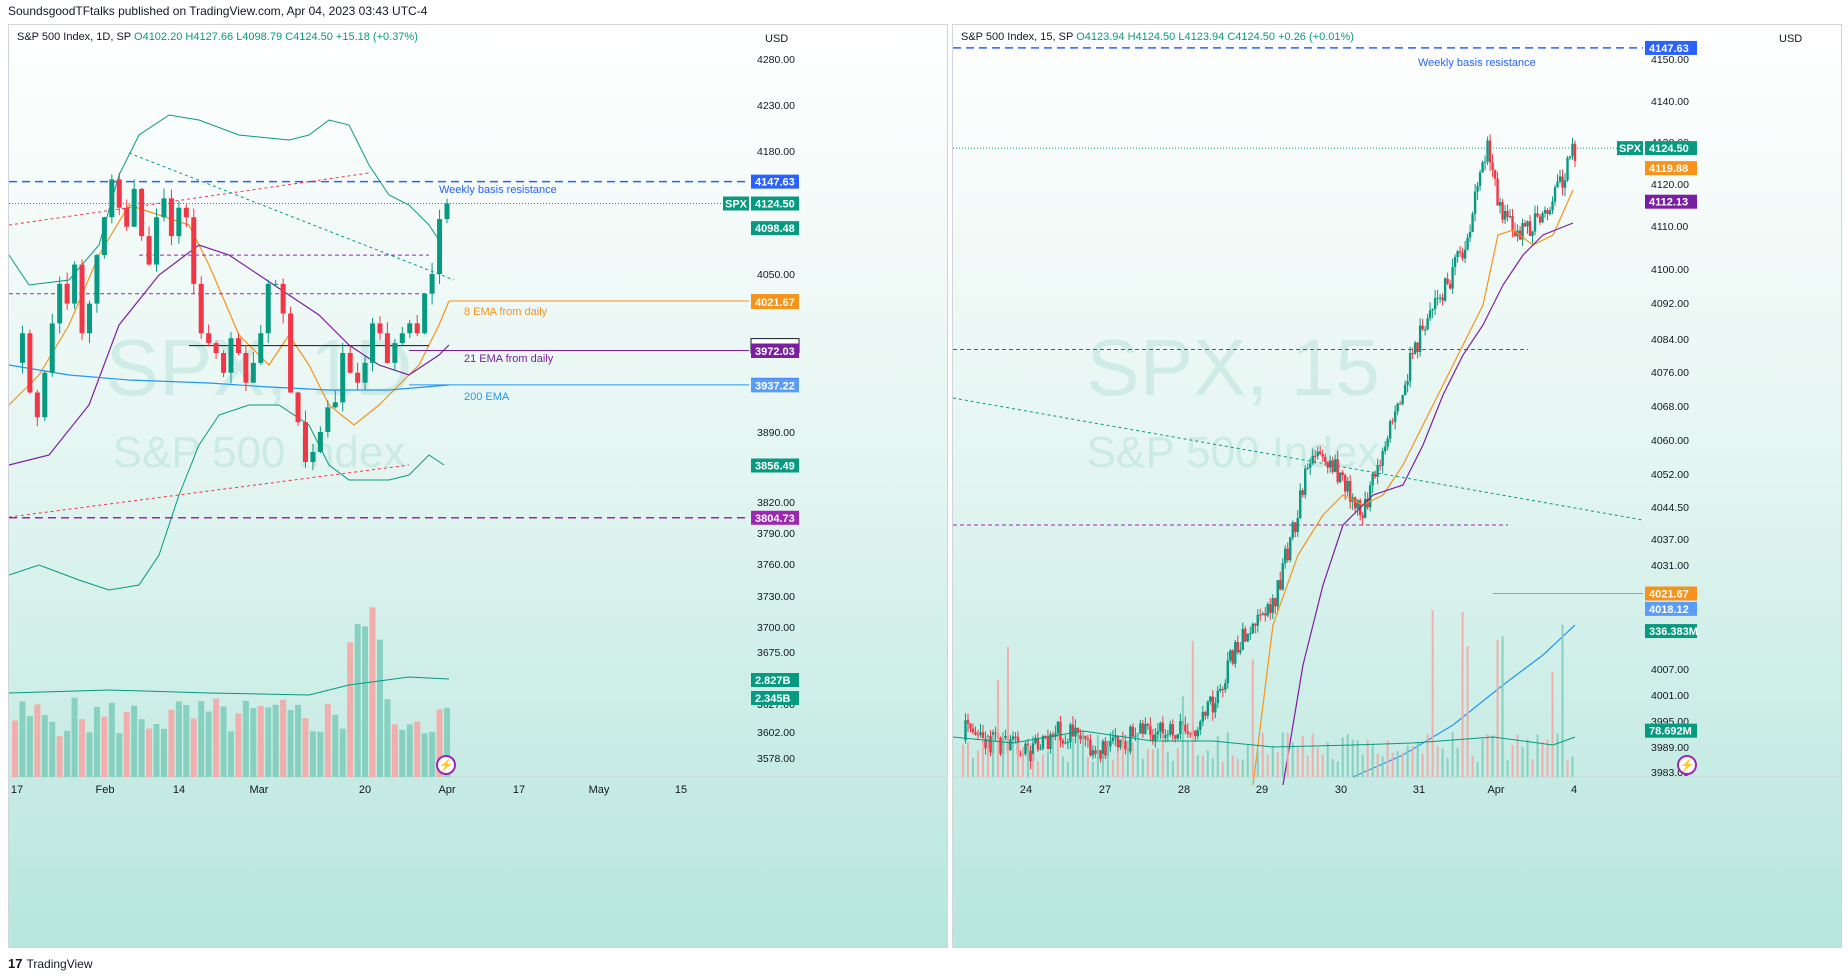 The height and width of the screenshot is (979, 1848). What do you see at coordinates (1791, 39) in the screenshot?
I see `intraday-currency: USD` at bounding box center [1791, 39].